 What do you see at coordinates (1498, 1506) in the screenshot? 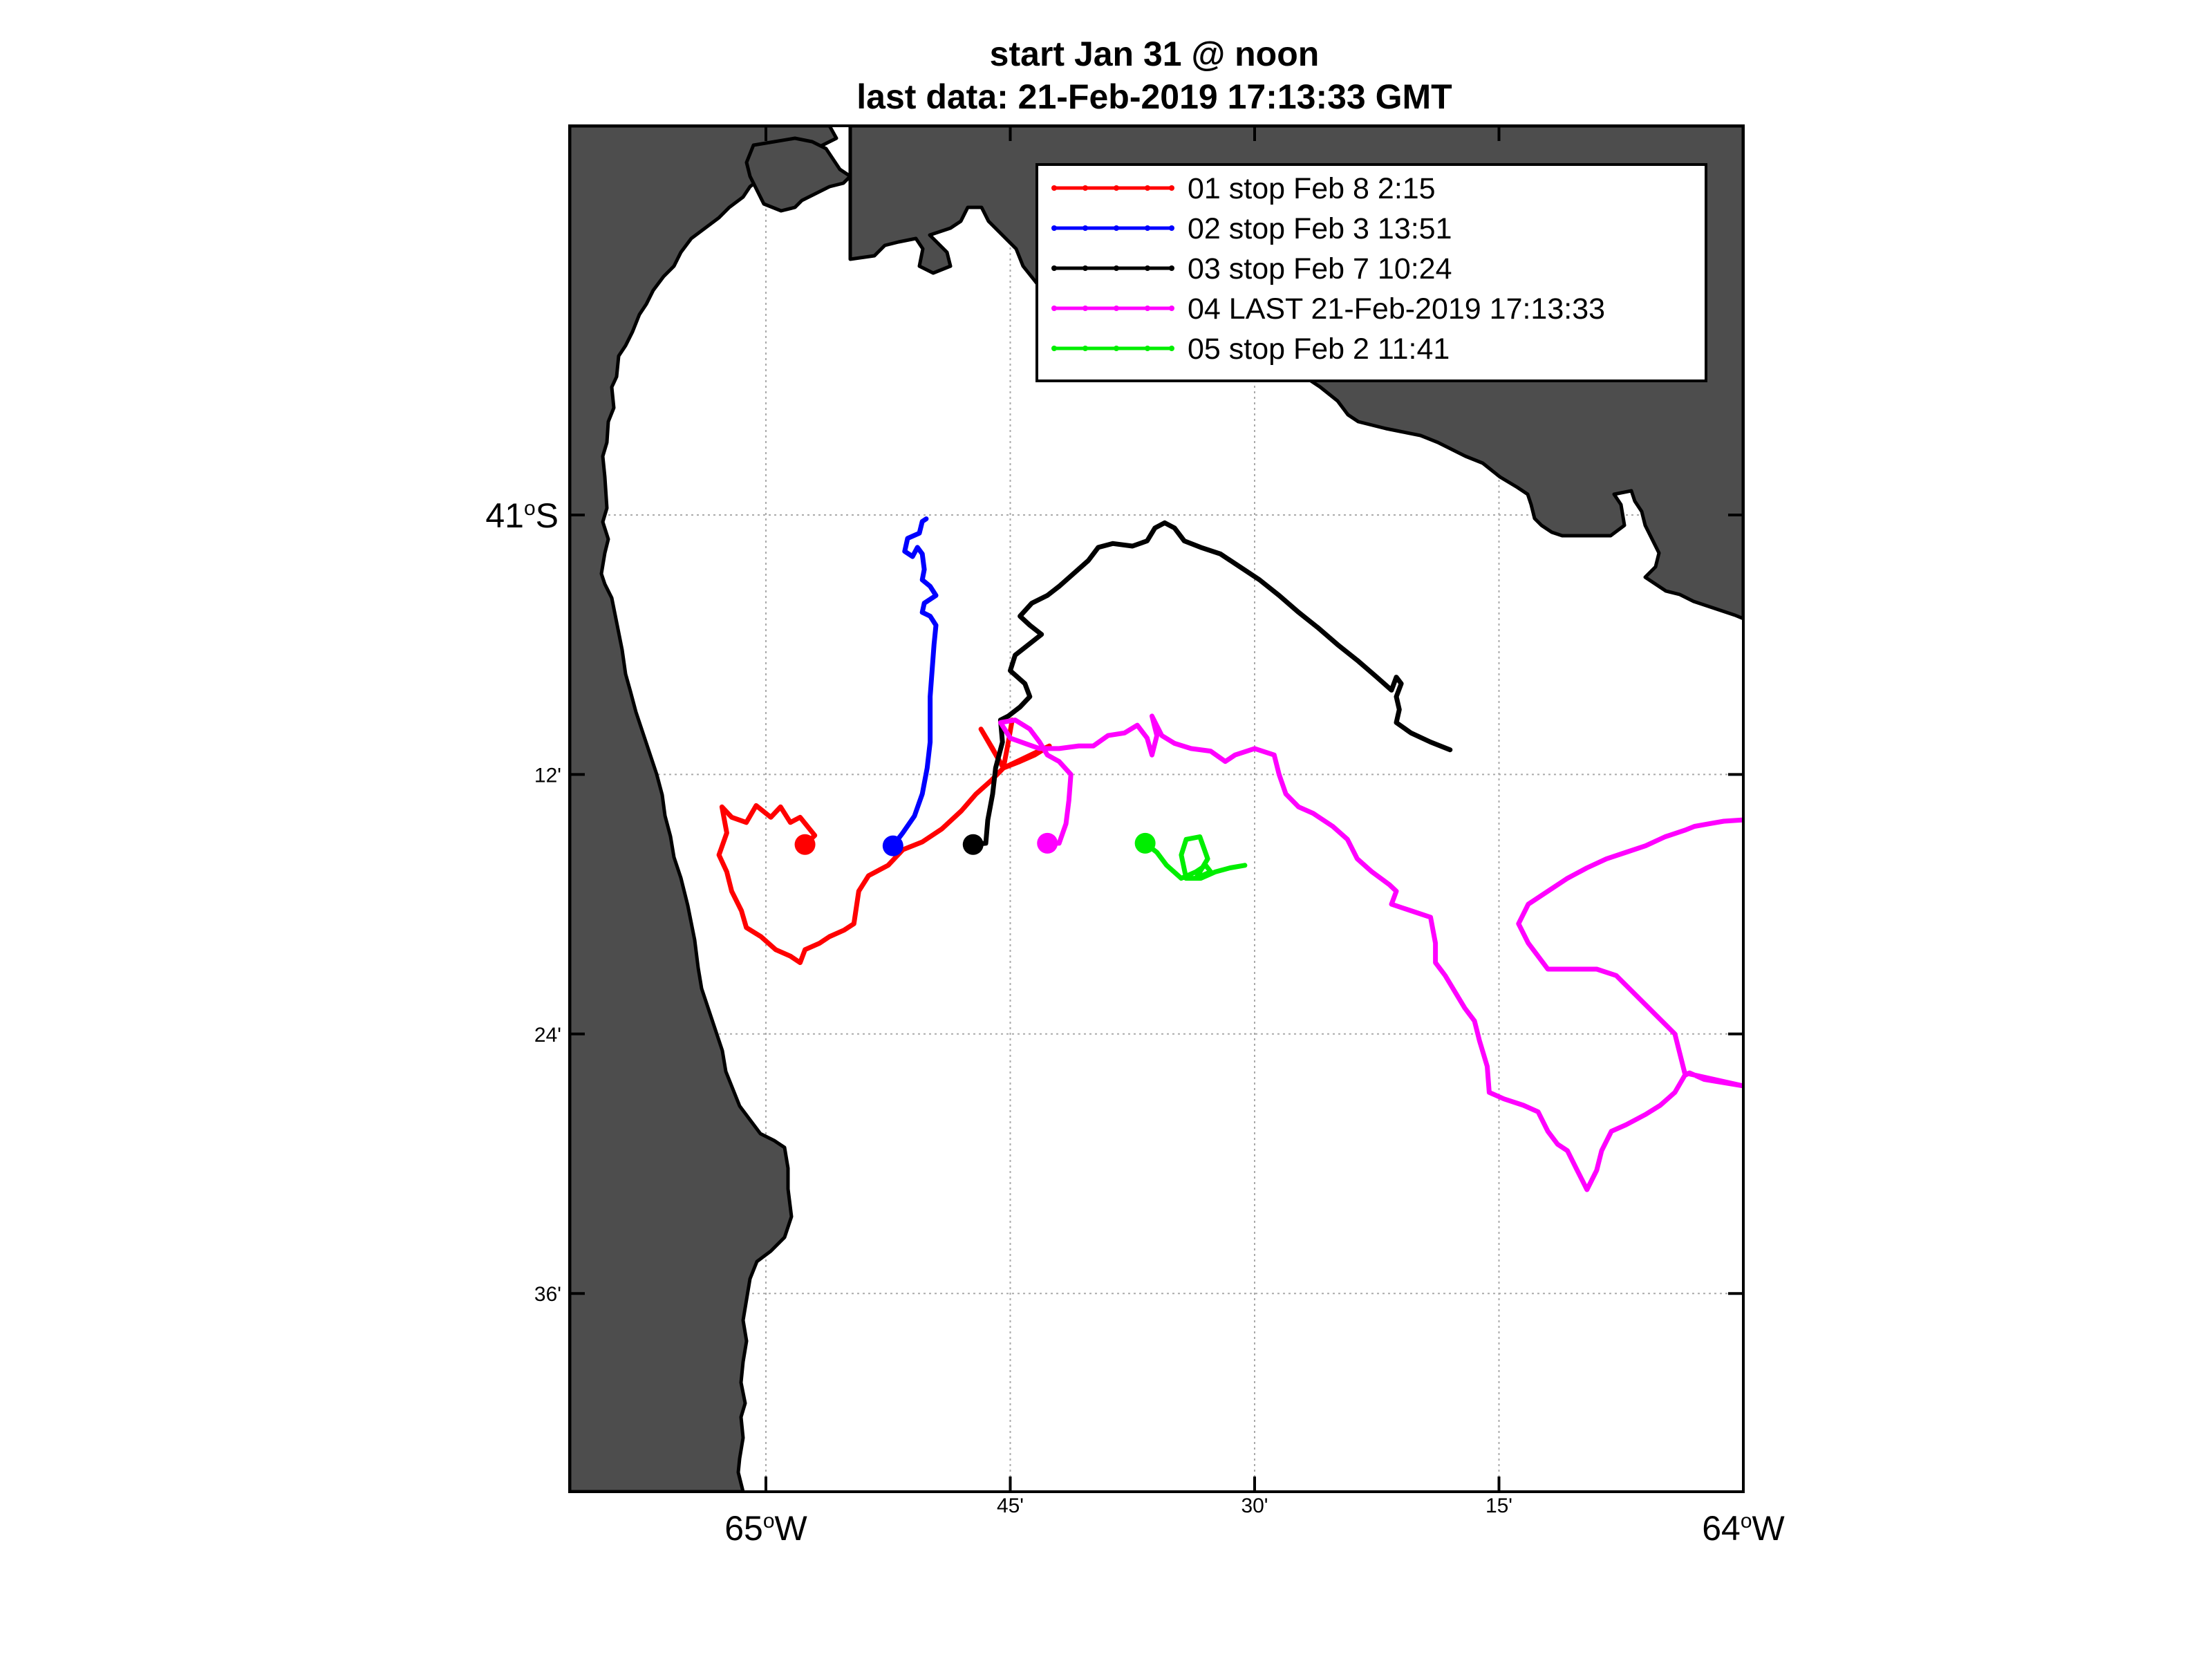
I see `x-tick-label-3: 15'` at bounding box center [1498, 1506].